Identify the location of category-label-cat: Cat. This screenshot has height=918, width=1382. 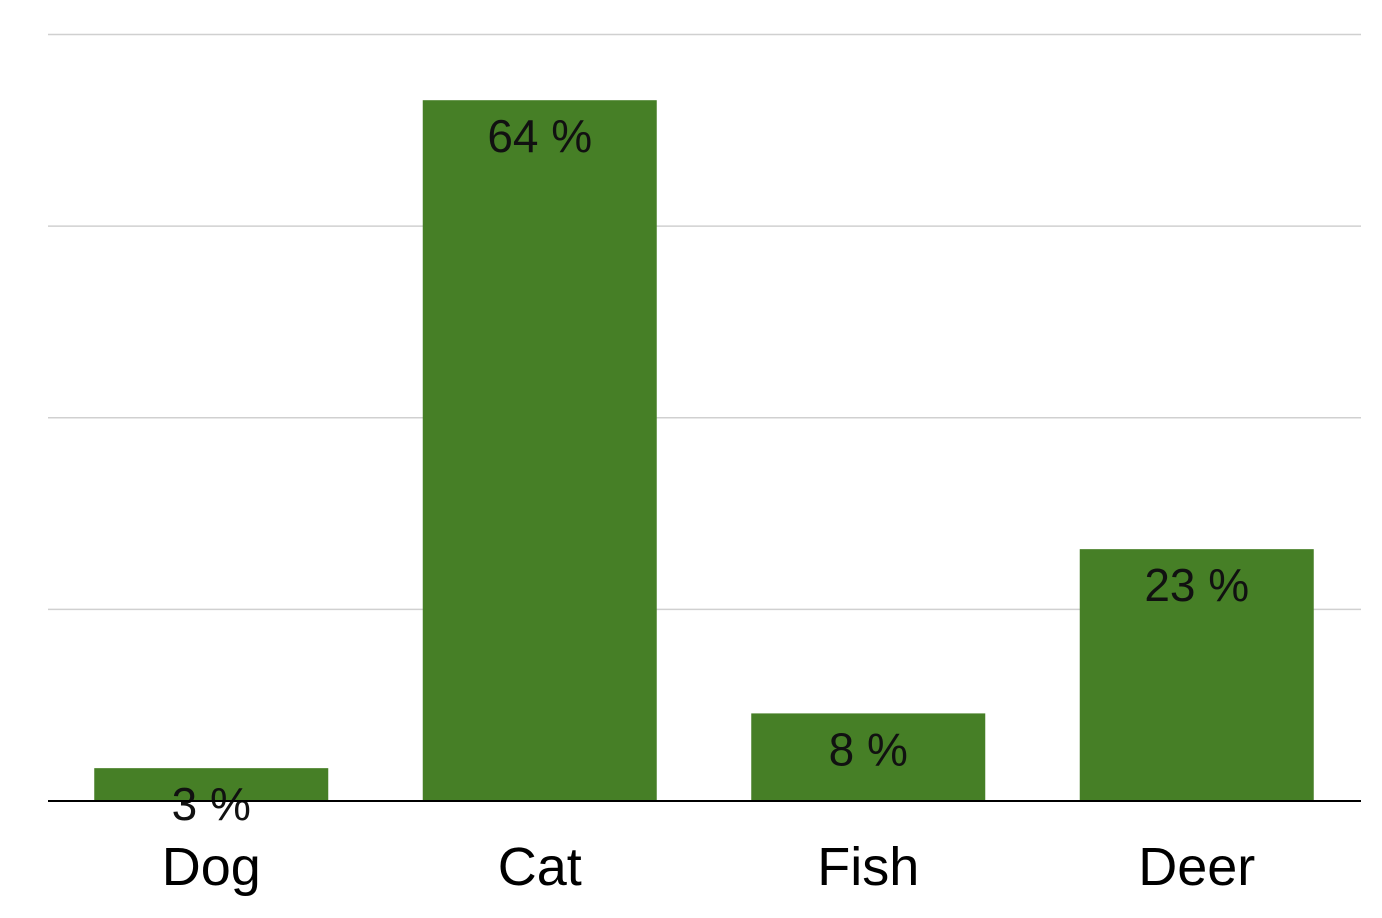
(540, 867).